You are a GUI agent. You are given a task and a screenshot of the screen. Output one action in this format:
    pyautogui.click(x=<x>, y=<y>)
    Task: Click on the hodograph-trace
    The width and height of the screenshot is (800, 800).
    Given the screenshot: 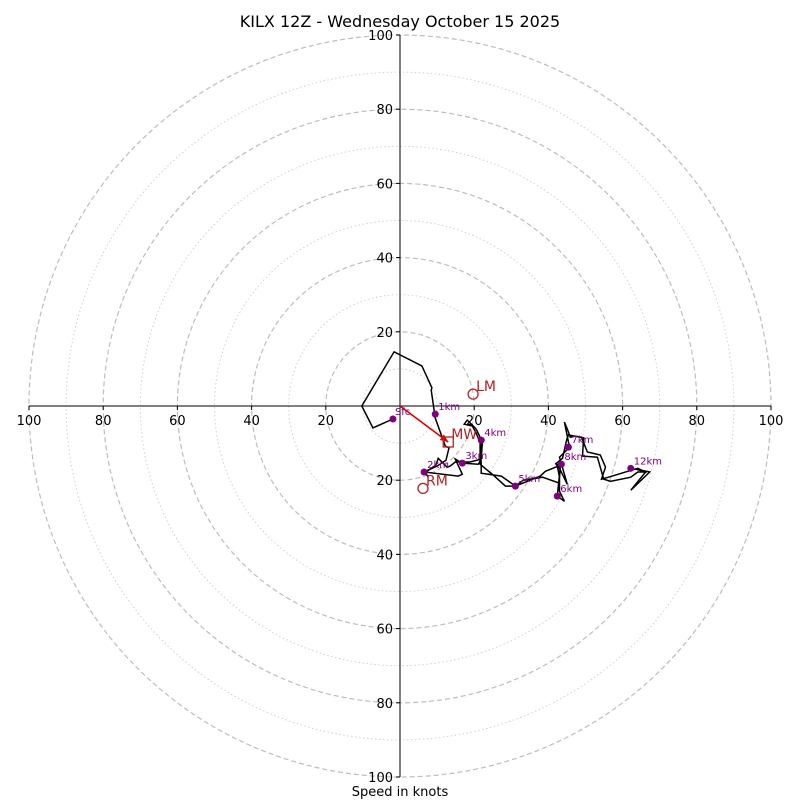 What is the action you would take?
    pyautogui.click(x=506, y=426)
    